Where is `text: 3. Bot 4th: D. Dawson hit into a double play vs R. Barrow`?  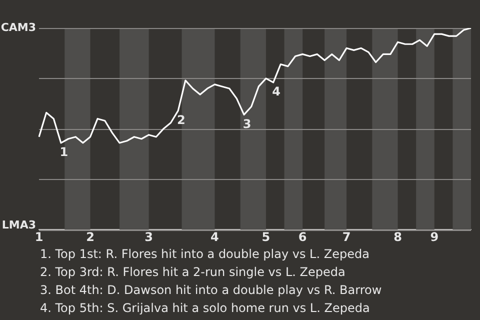
text: 3. Bot 4th: D. Dawson hit into a double play vs R. Barrow is located at coordinates (211, 290).